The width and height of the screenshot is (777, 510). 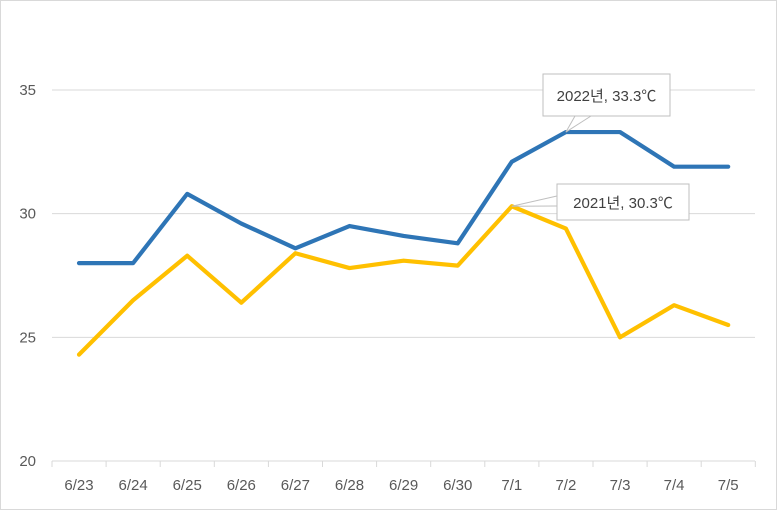 I want to click on x-tick-label: 6/28, so click(x=349, y=485).